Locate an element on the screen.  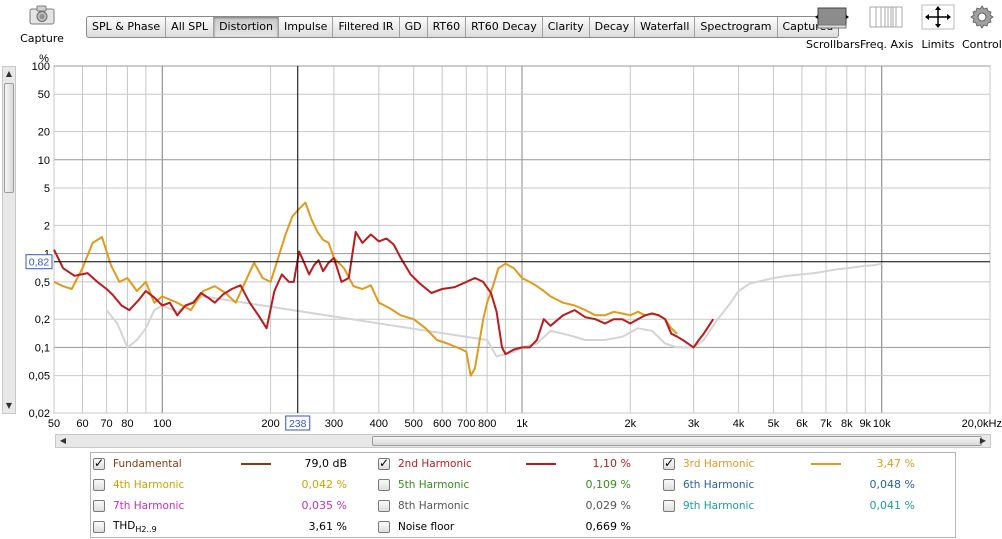
freq-axis-label: Freq. Axis is located at coordinates (887, 44).